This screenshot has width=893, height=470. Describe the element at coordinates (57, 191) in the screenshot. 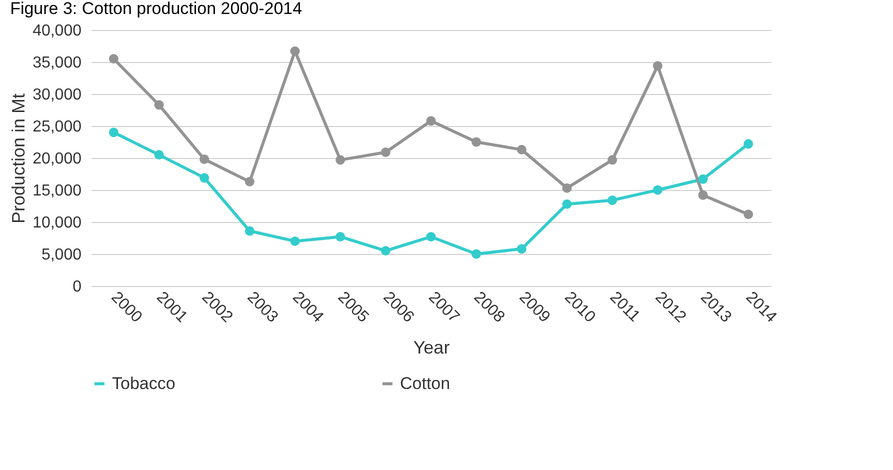

I see `y-tick-label: 15,000` at that location.